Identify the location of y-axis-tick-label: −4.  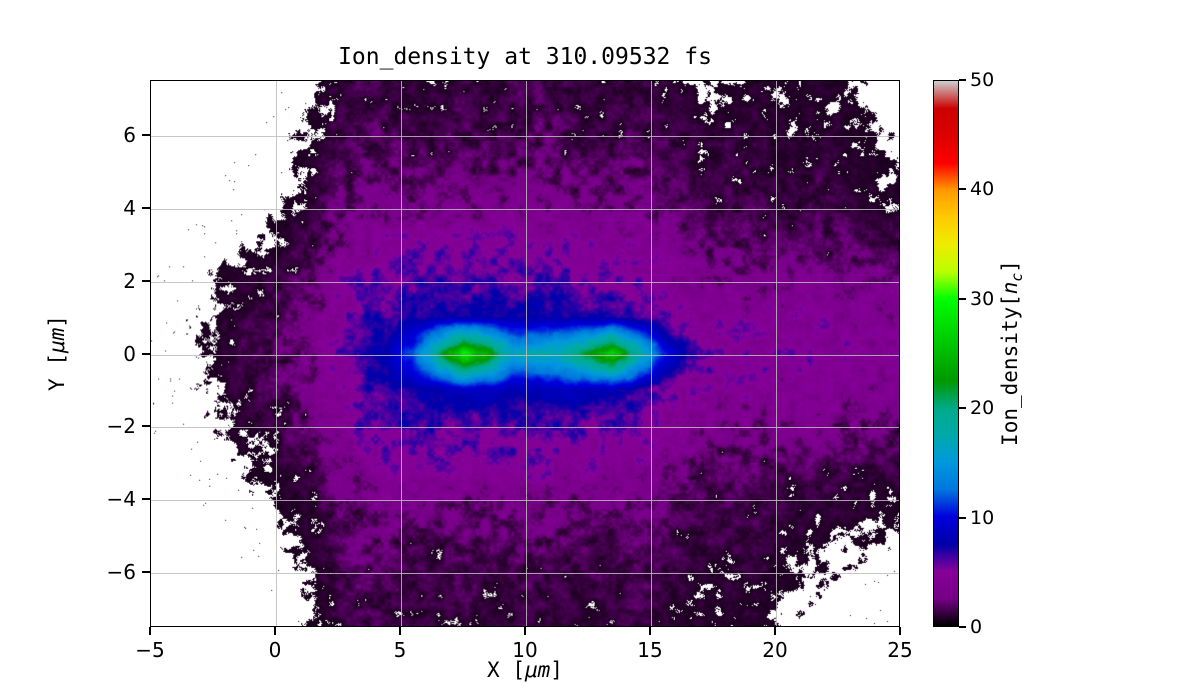
(121, 499).